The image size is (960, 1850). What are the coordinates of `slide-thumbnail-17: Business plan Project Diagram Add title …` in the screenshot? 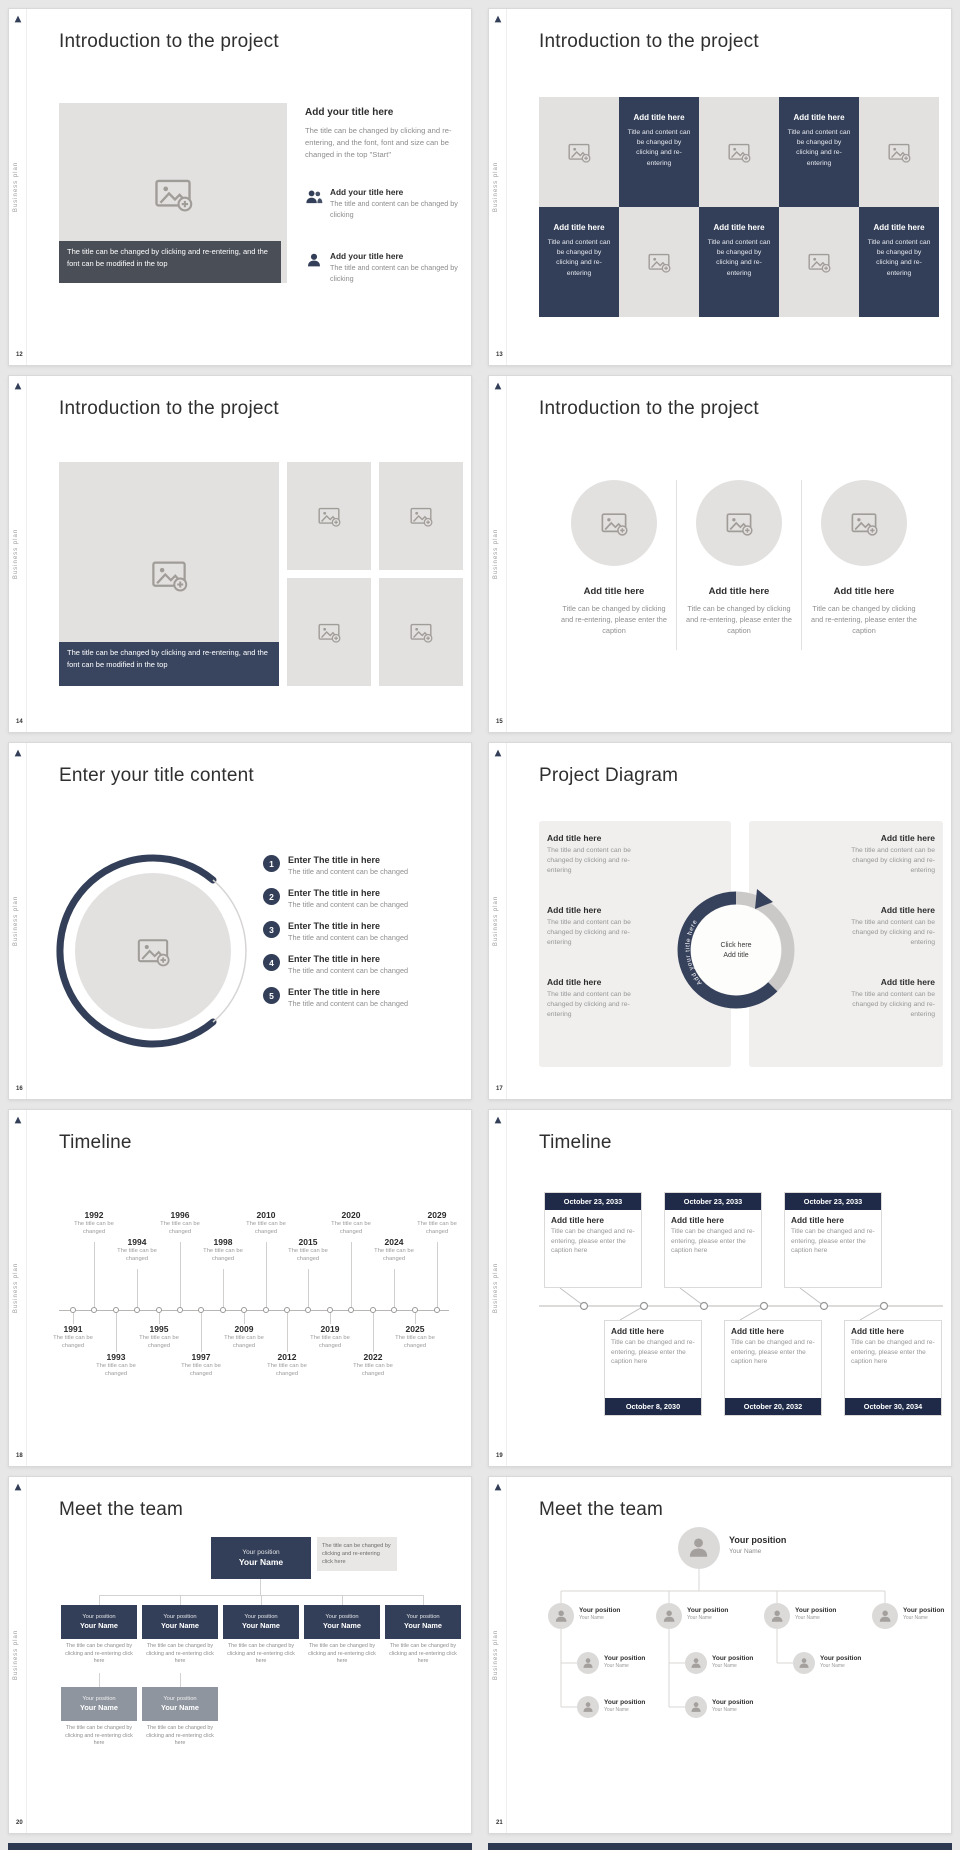 It's located at (720, 921).